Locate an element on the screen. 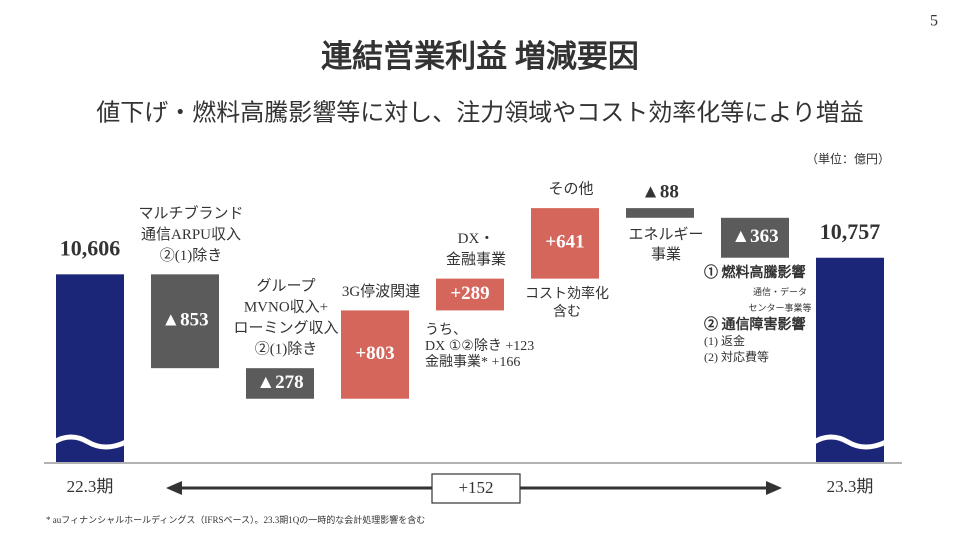  chart-title: 連結営業利益 増減要因 is located at coordinates (480, 56).